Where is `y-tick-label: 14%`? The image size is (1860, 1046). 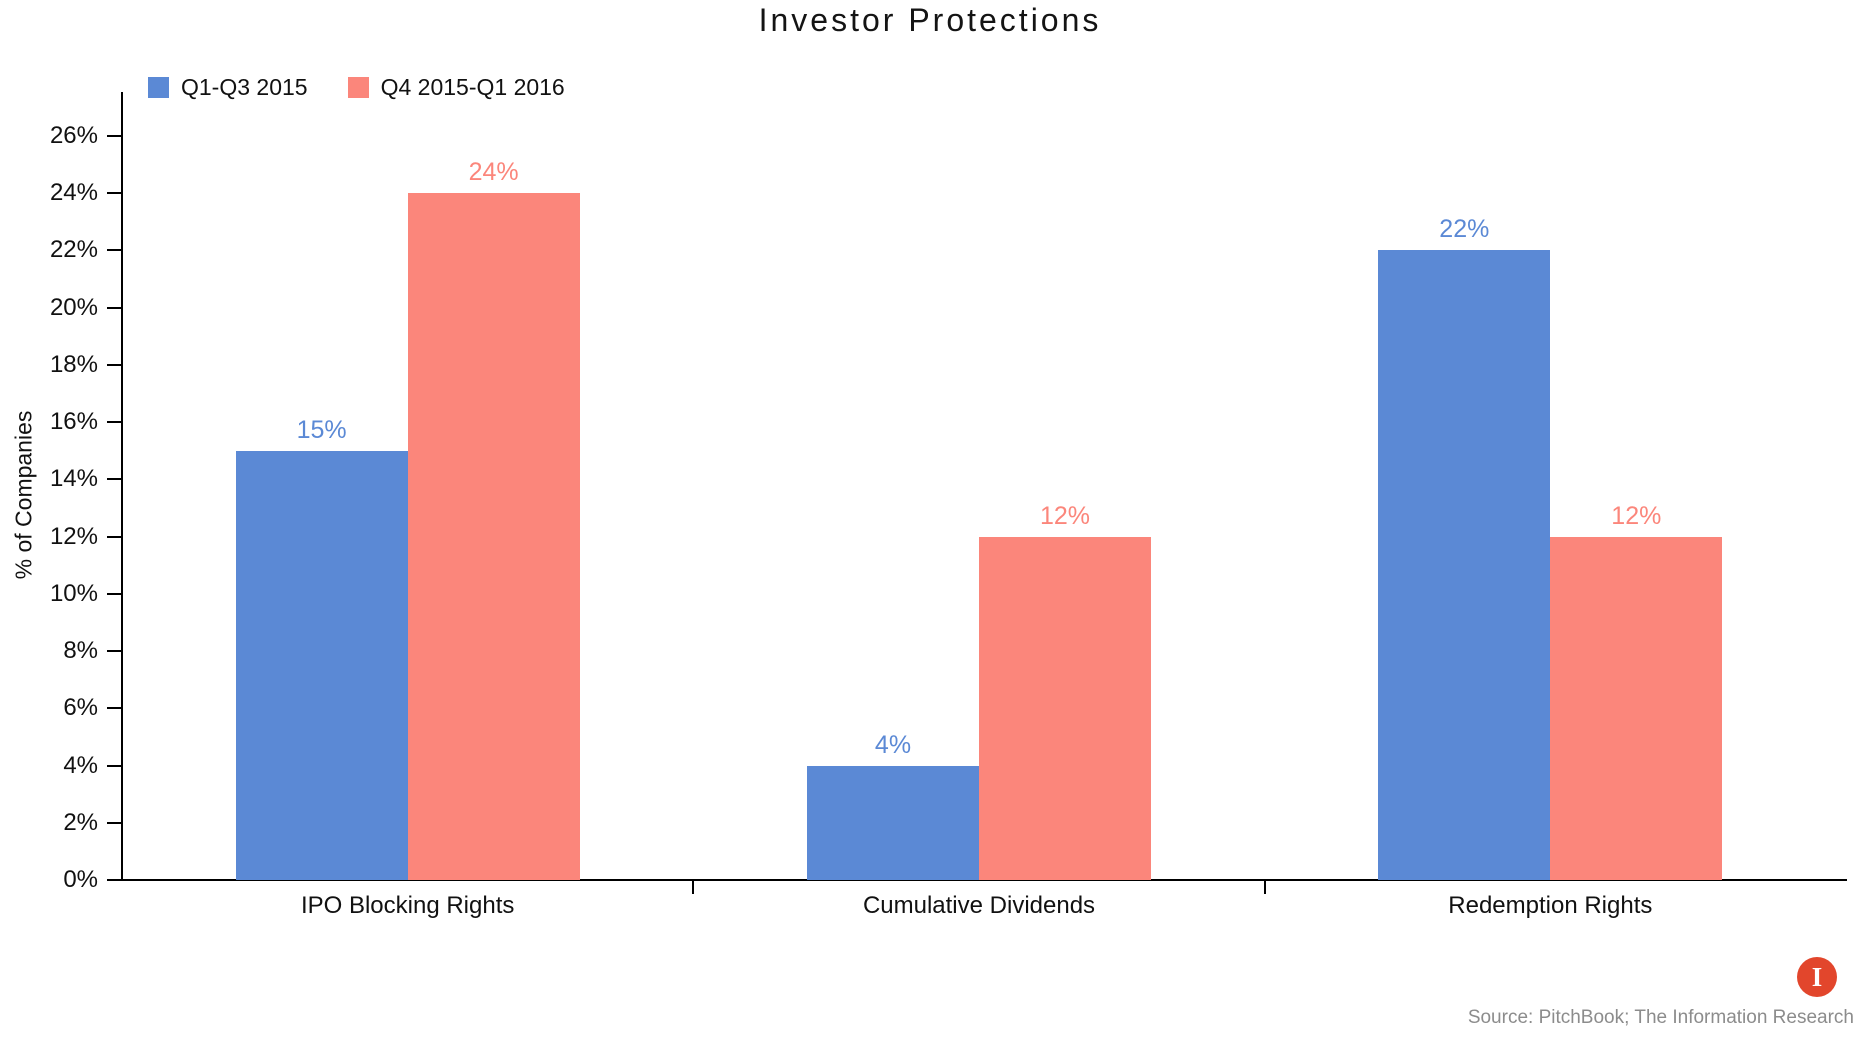
y-tick-label: 14% is located at coordinates (73, 479).